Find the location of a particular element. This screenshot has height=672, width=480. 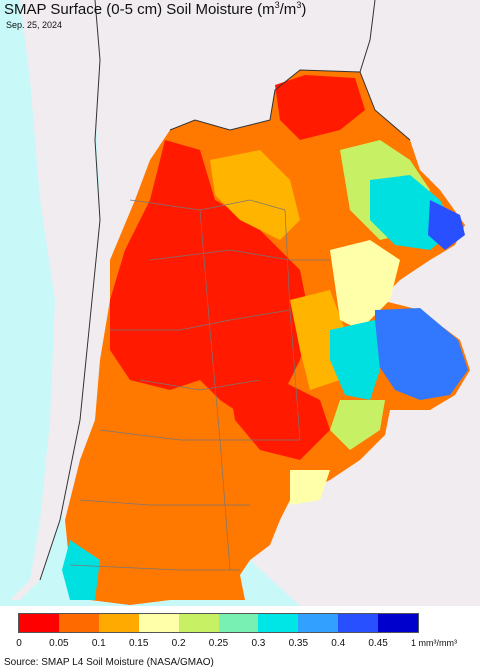

legend-tick-label: 0.15 is located at coordinates (138, 643).